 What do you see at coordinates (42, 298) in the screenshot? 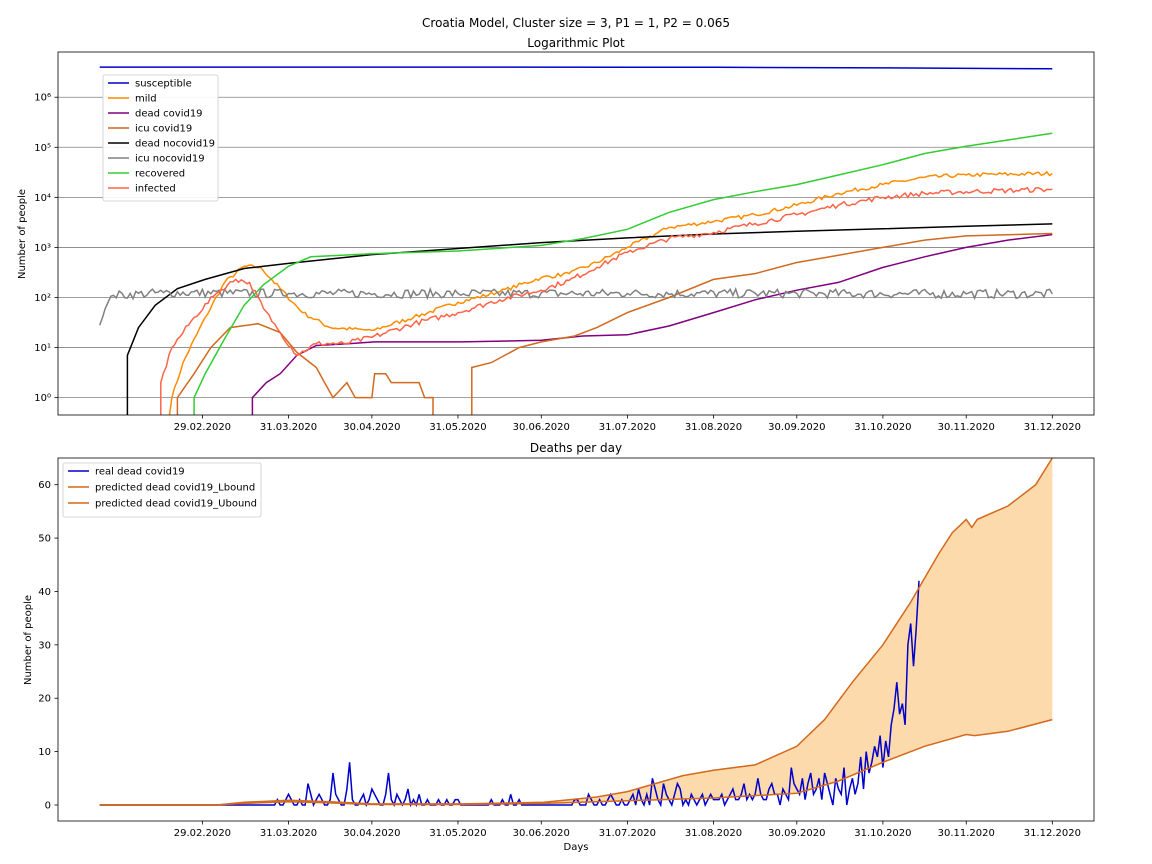
I see `y-tick-label-2: 10²` at bounding box center [42, 298].